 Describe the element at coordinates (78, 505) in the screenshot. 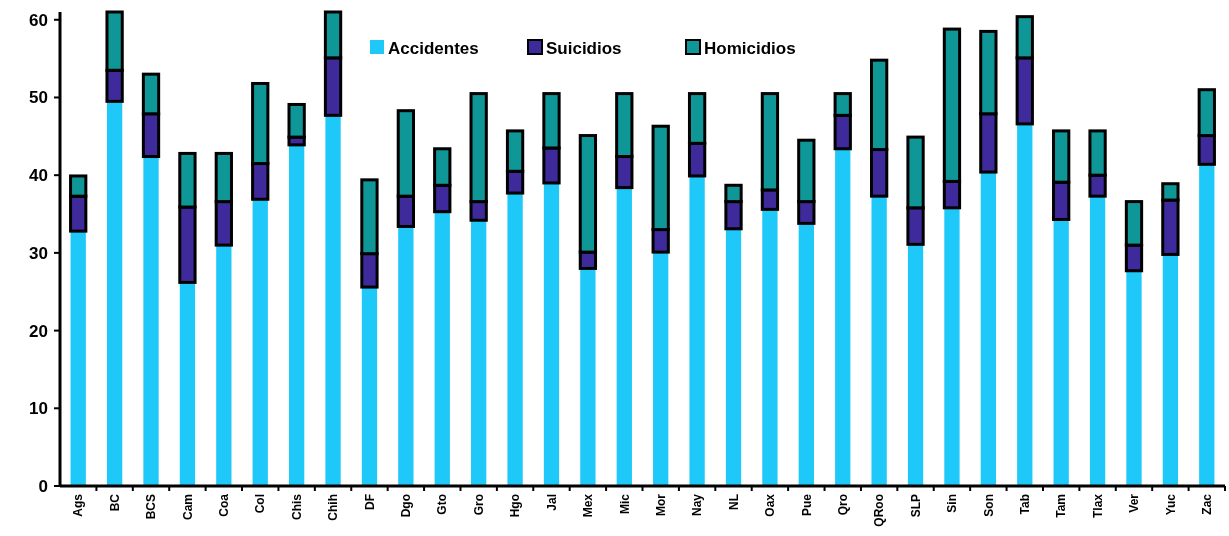

I see `x-tick-label: Ags` at that location.